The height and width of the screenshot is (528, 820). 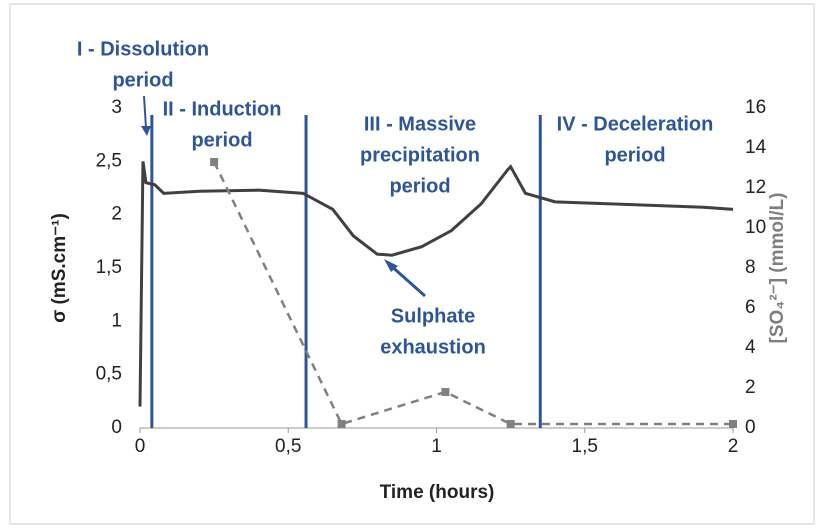 I want to click on y2-tick-label: 2, so click(x=750, y=387).